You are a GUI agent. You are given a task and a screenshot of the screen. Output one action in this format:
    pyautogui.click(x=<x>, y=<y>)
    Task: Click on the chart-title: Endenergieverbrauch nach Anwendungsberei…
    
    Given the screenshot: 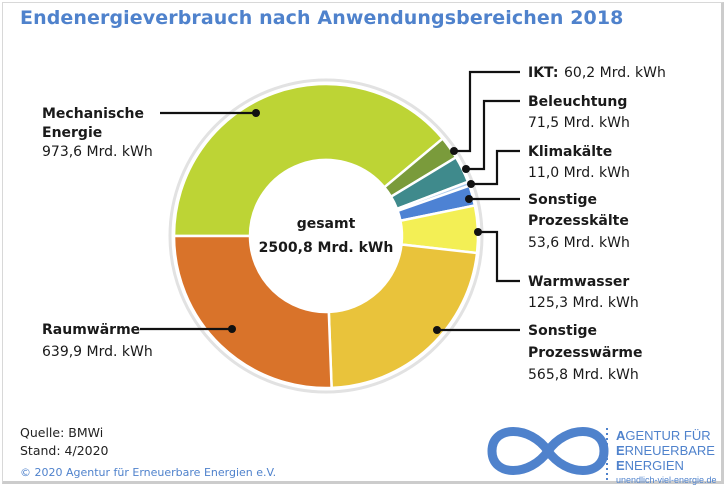 What is the action you would take?
    pyautogui.click(x=322, y=18)
    